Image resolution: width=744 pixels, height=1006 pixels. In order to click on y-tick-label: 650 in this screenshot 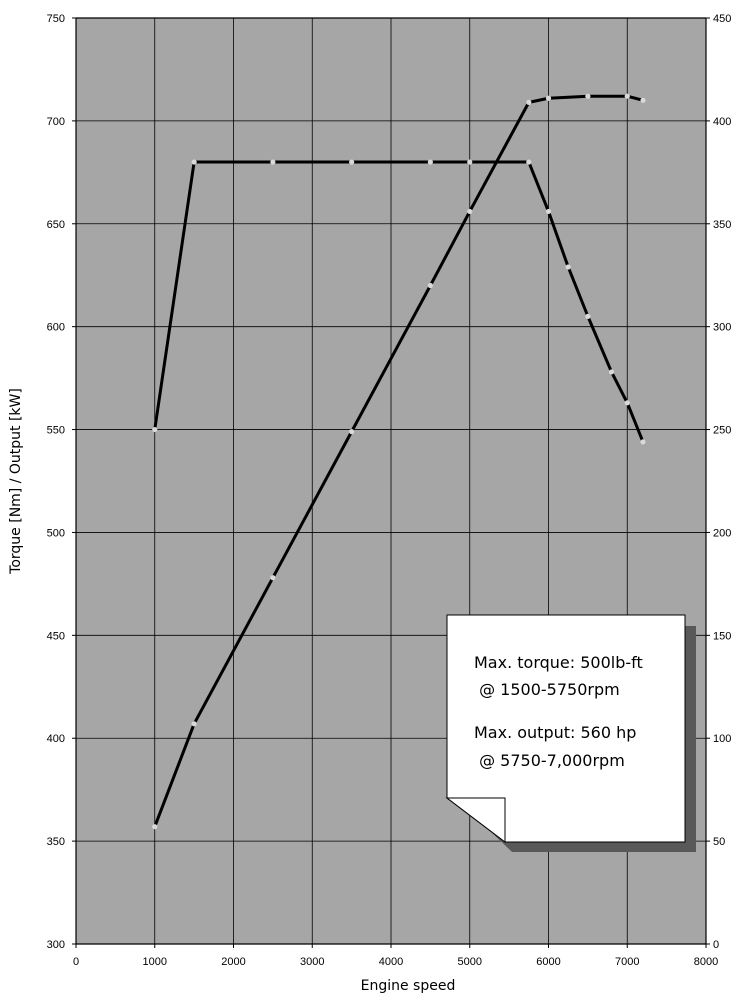, I will do `click(56, 225)`.